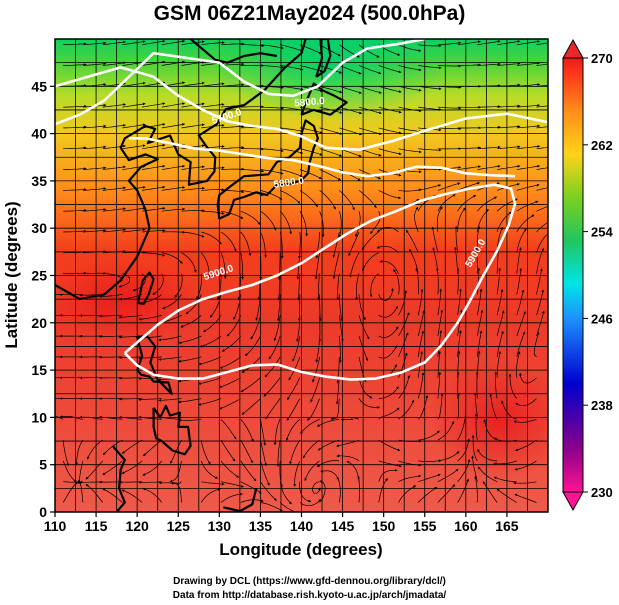  What do you see at coordinates (43, 465) in the screenshot?
I see `y-tick-label: 5` at bounding box center [43, 465].